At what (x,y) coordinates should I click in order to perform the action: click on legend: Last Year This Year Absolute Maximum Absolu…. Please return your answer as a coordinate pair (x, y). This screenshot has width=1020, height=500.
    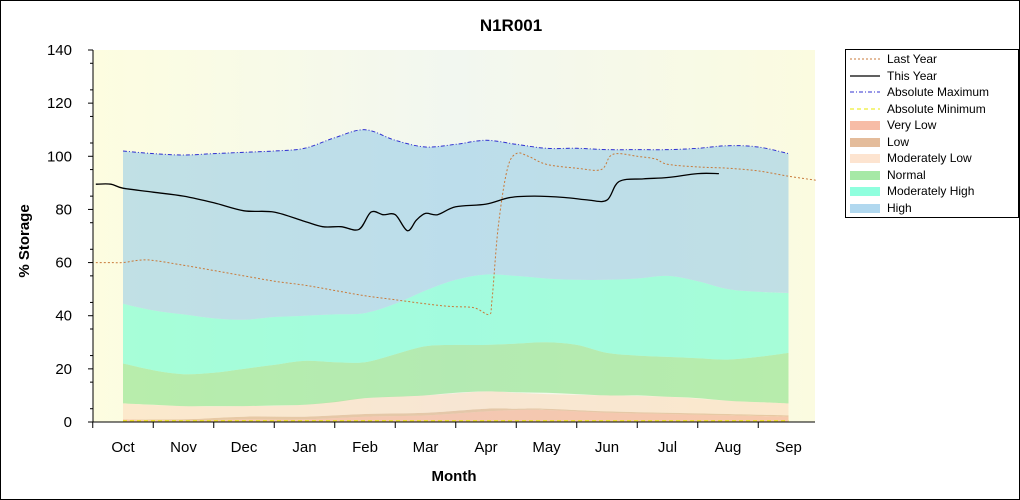
    Looking at the image, I should click on (932, 133).